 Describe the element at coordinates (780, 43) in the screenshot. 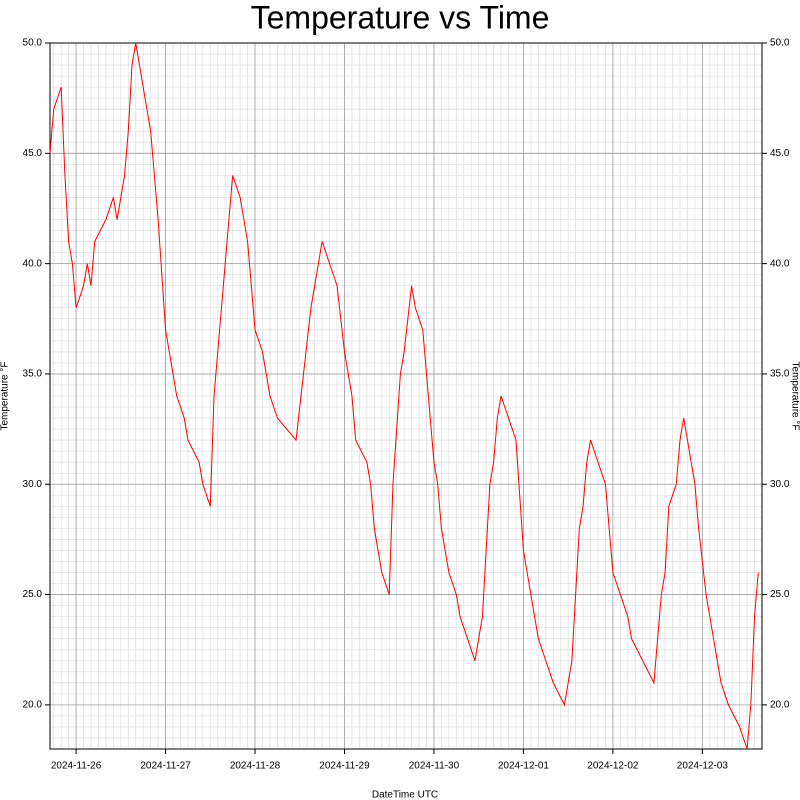

I see `y2-tick-label: 50.0` at that location.